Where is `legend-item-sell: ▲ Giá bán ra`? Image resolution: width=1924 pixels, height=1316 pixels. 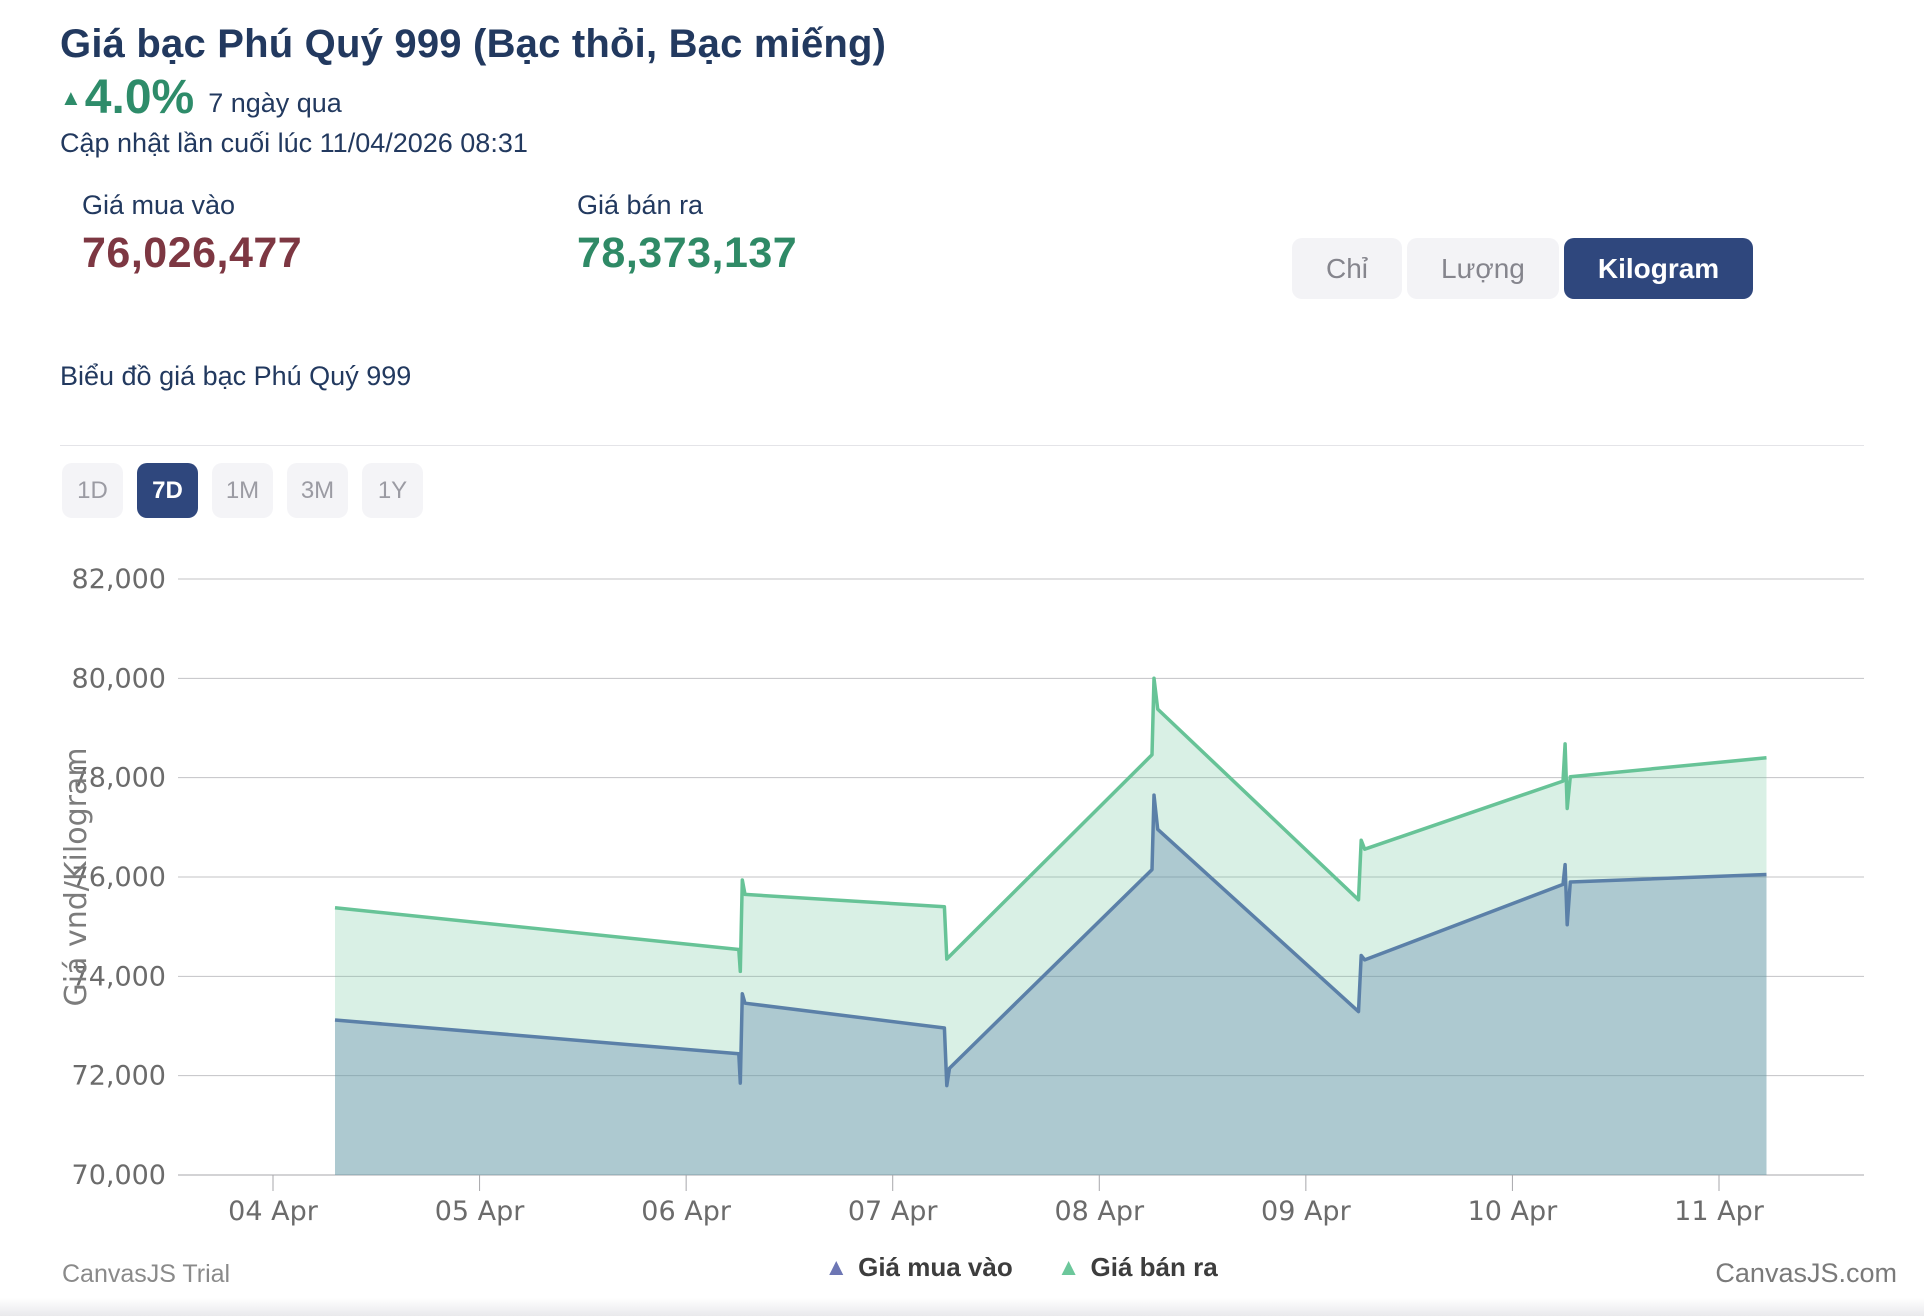 legend-item-sell: ▲ Giá bán ra is located at coordinates (1137, 1267).